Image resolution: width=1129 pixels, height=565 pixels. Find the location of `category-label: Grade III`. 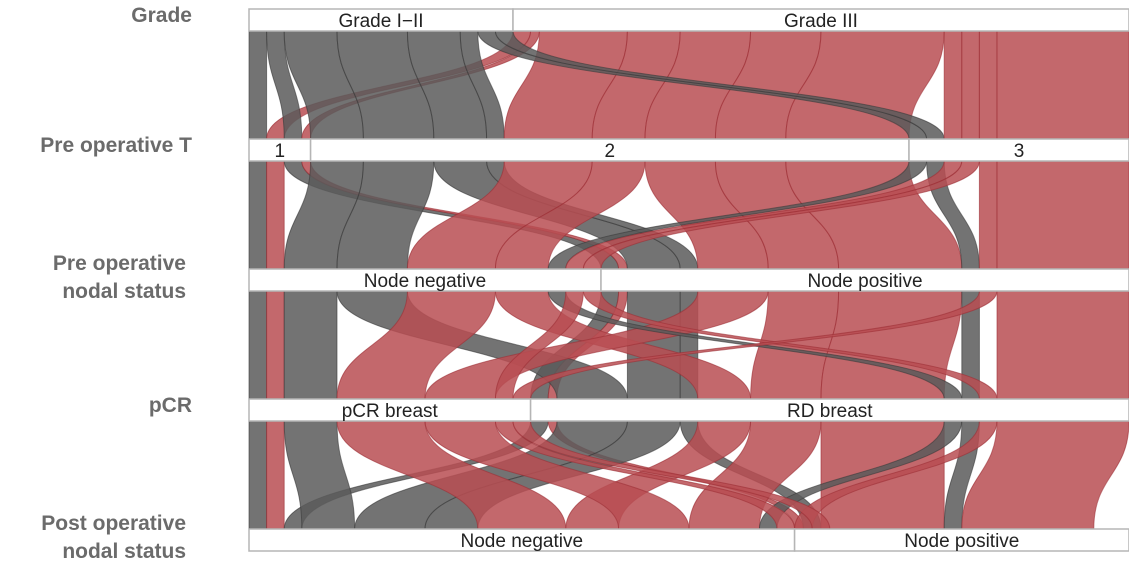

category-label: Grade III is located at coordinates (821, 21).